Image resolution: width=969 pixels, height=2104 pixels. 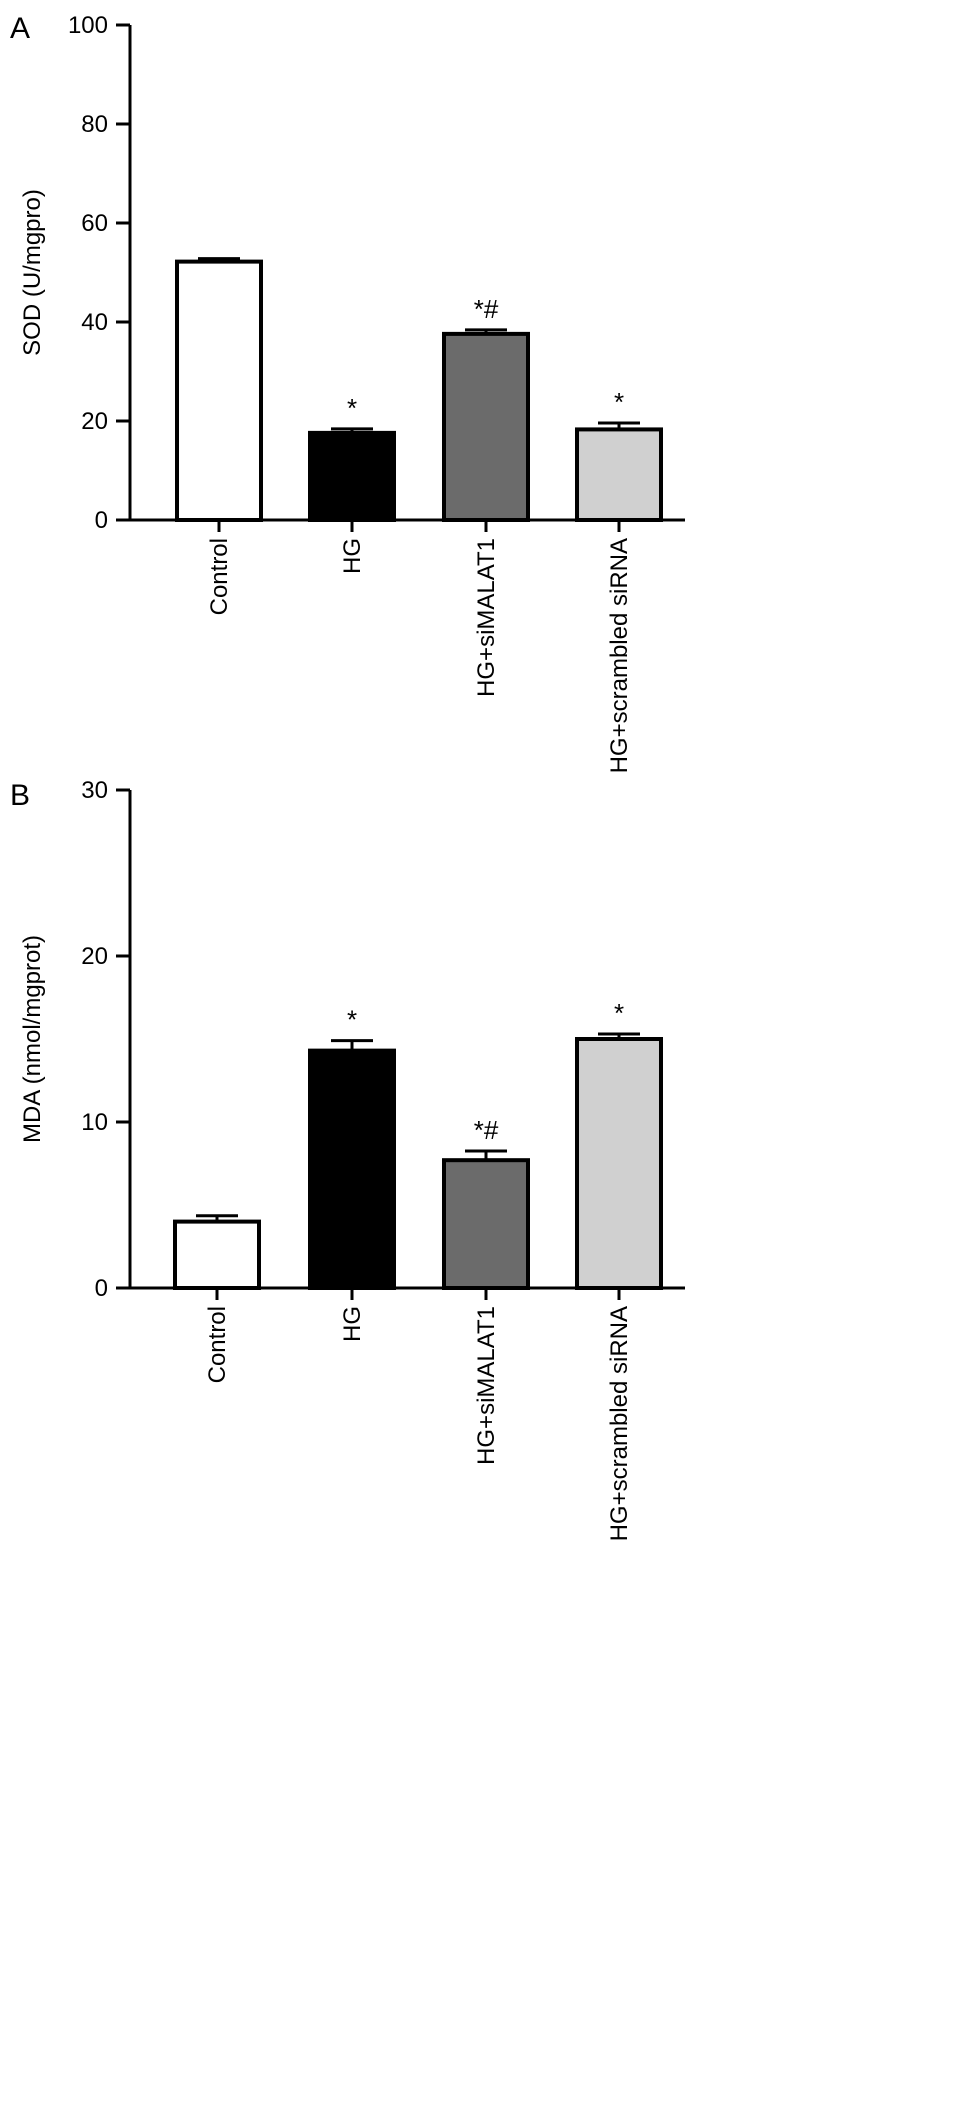 I want to click on y-tick-label: 30, so click(x=94, y=790).